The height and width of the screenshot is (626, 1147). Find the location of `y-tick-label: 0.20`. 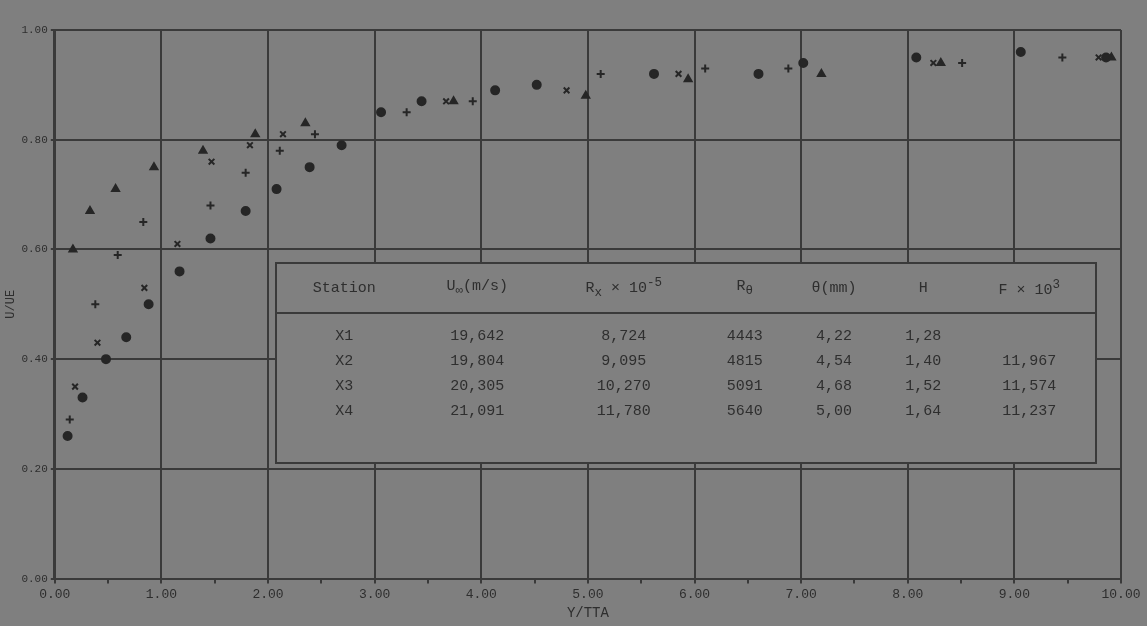

y-tick-label: 0.20 is located at coordinates (34, 468).